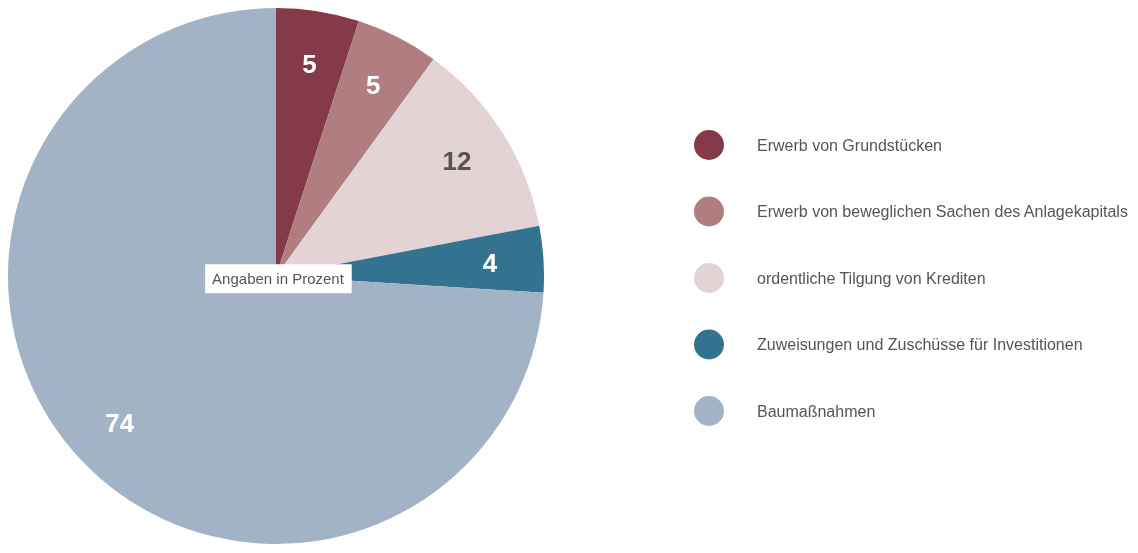 The width and height of the screenshot is (1138, 553). I want to click on legend-label: ordentliche Tilgung von Krediten, so click(871, 278).